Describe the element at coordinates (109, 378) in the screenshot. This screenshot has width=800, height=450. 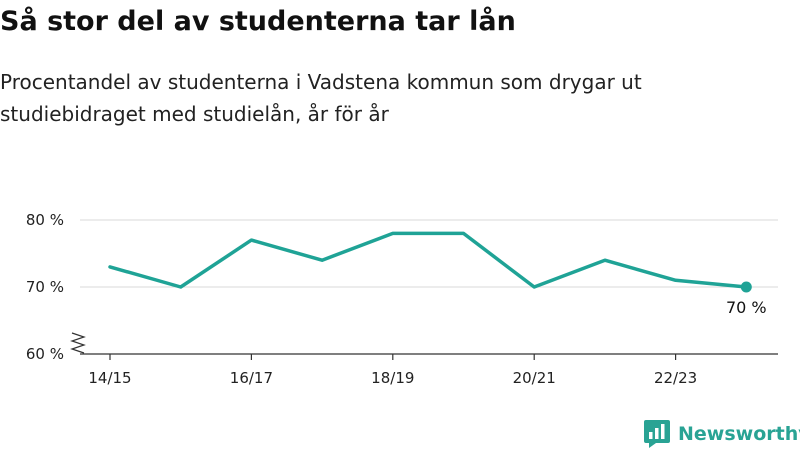
I see `x-tick-label: 14/15` at that location.